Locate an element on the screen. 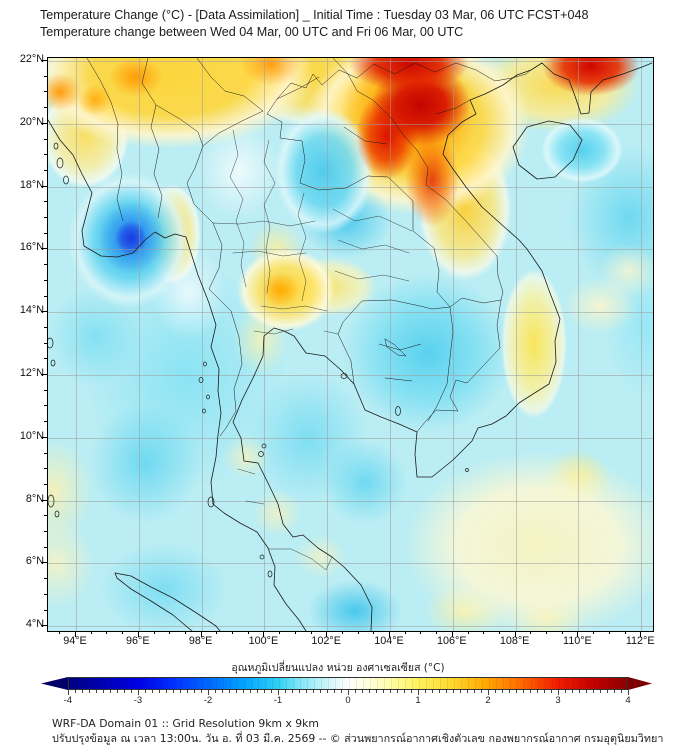  colorbar-gradient is located at coordinates (348, 683).